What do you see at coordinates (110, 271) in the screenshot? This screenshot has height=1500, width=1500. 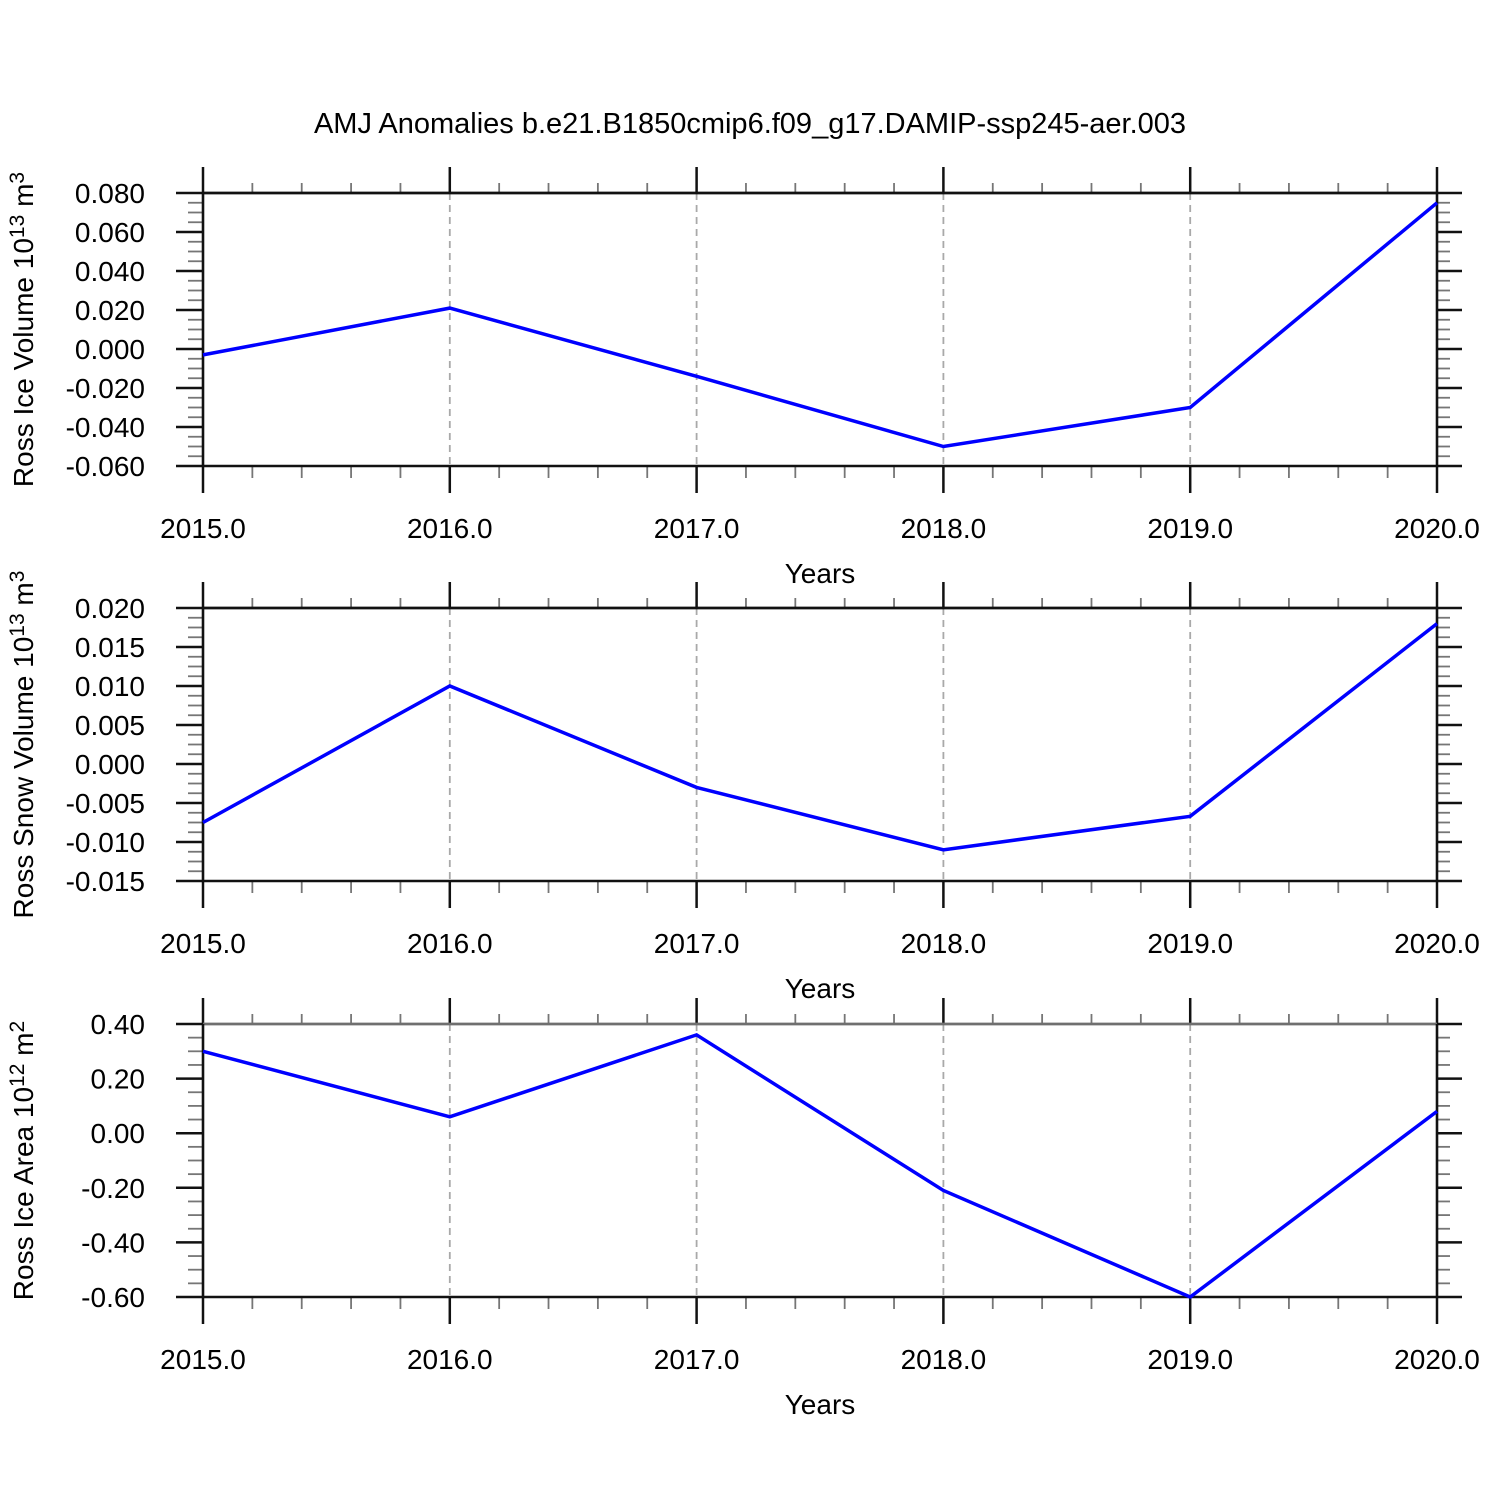 I see `y-tick-label: 0.040` at bounding box center [110, 271].